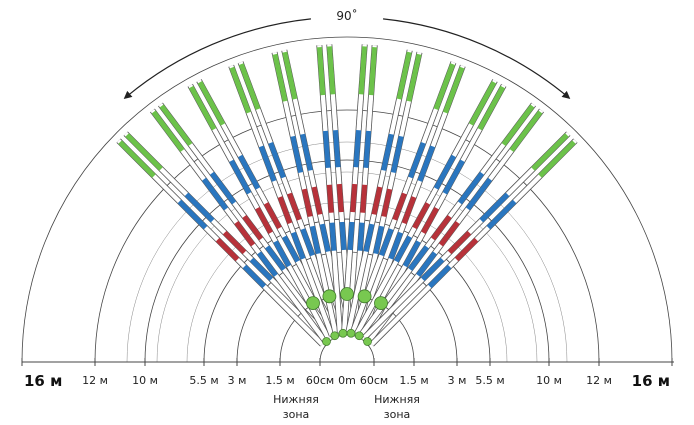 The image size is (694, 425). Describe the element at coordinates (217, 58) in the screenshot. I see `angle-arrow-left` at that location.